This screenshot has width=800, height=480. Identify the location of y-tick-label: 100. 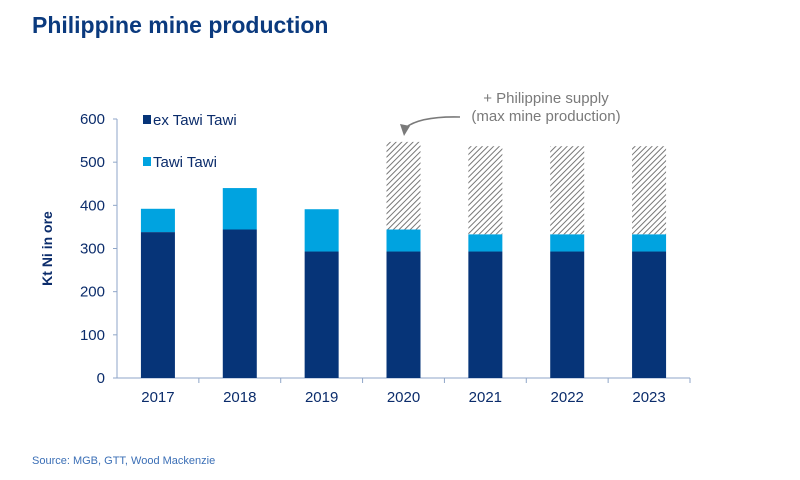
(92, 335).